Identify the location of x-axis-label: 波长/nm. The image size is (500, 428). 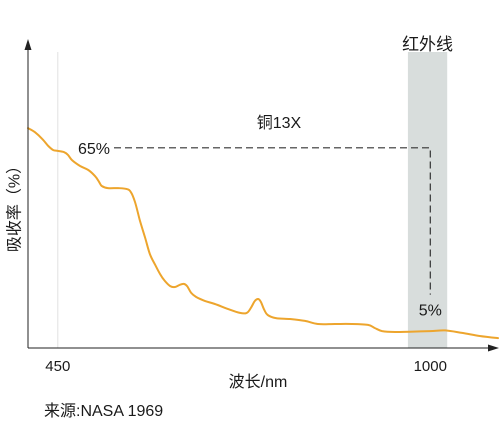
(258, 382).